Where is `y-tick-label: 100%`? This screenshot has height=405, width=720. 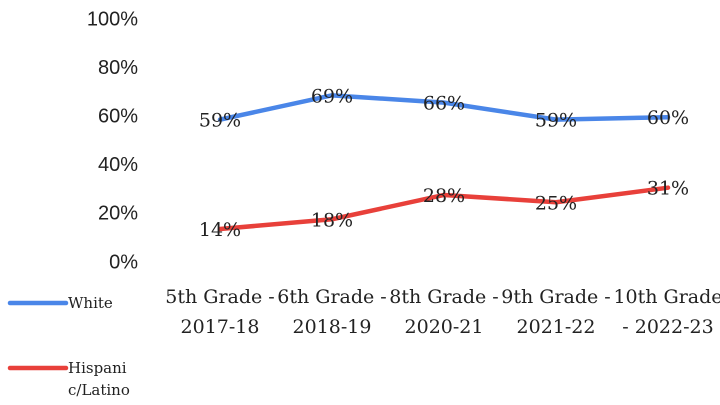 y-tick-label: 100% is located at coordinates (112, 19).